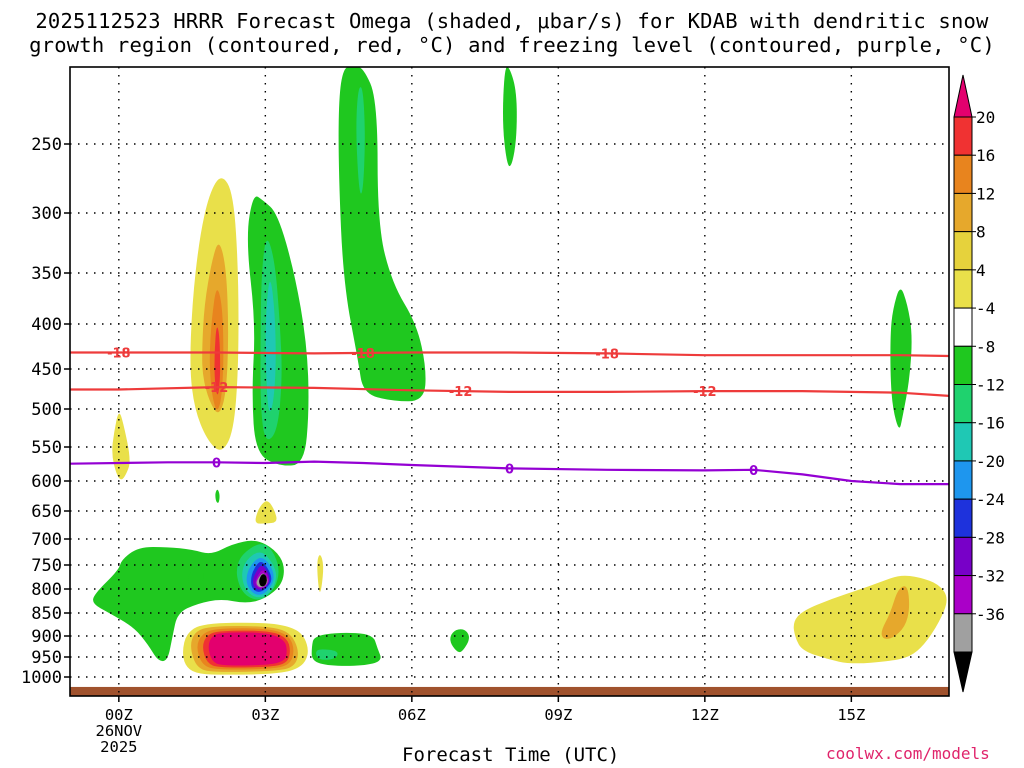  Describe the element at coordinates (46, 448) in the screenshot. I see `y-tick-label-550: 550` at that location.